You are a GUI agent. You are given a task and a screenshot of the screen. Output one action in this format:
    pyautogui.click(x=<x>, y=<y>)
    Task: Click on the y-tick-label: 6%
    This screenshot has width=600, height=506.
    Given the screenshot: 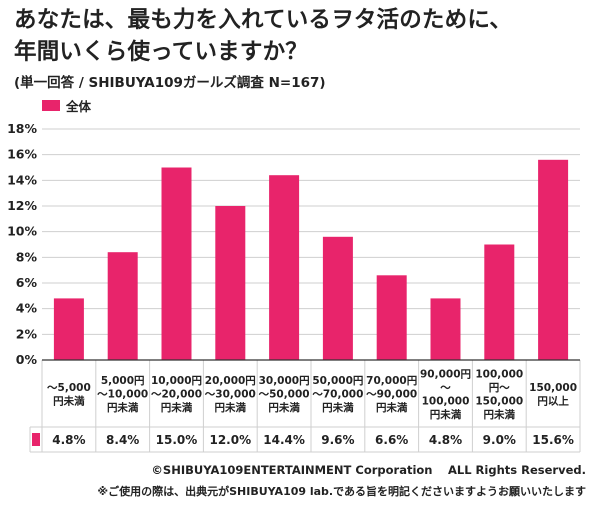 What is the action you would take?
    pyautogui.click(x=27, y=282)
    